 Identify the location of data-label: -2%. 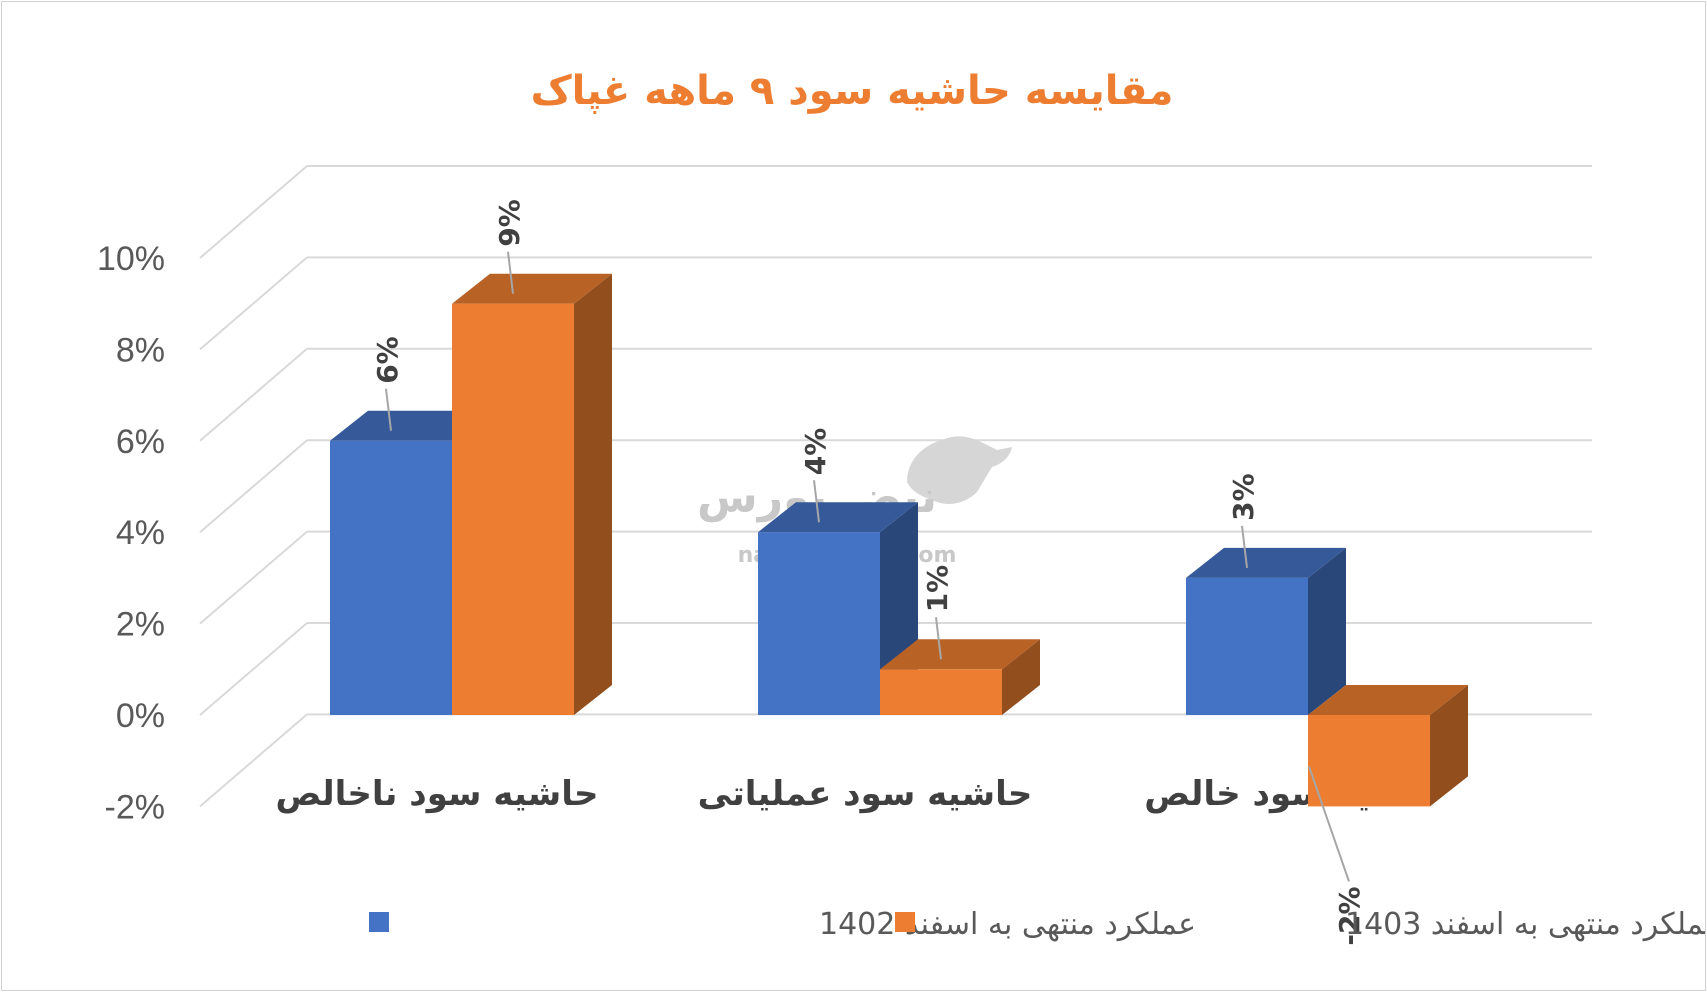
(1349, 915).